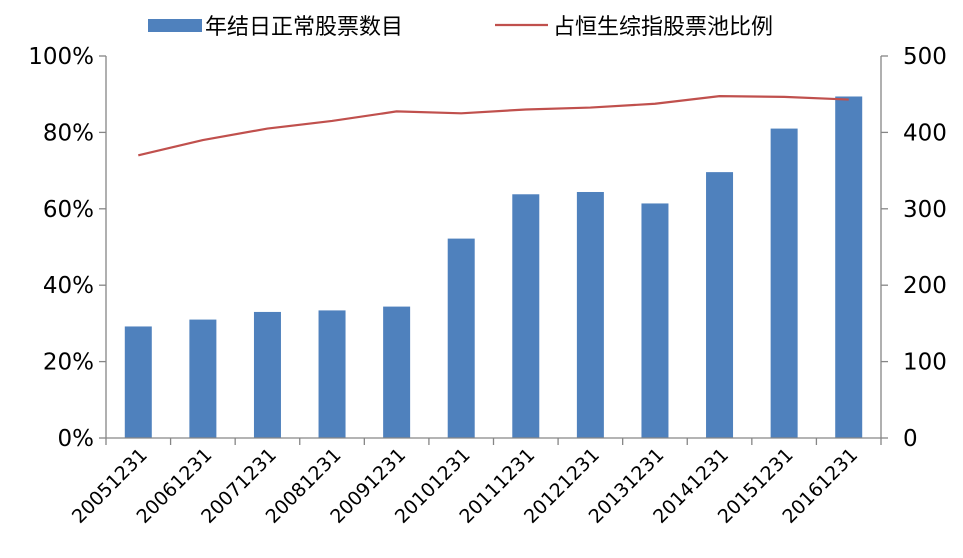  I want to click on right-tick-label: 0, so click(910, 439).